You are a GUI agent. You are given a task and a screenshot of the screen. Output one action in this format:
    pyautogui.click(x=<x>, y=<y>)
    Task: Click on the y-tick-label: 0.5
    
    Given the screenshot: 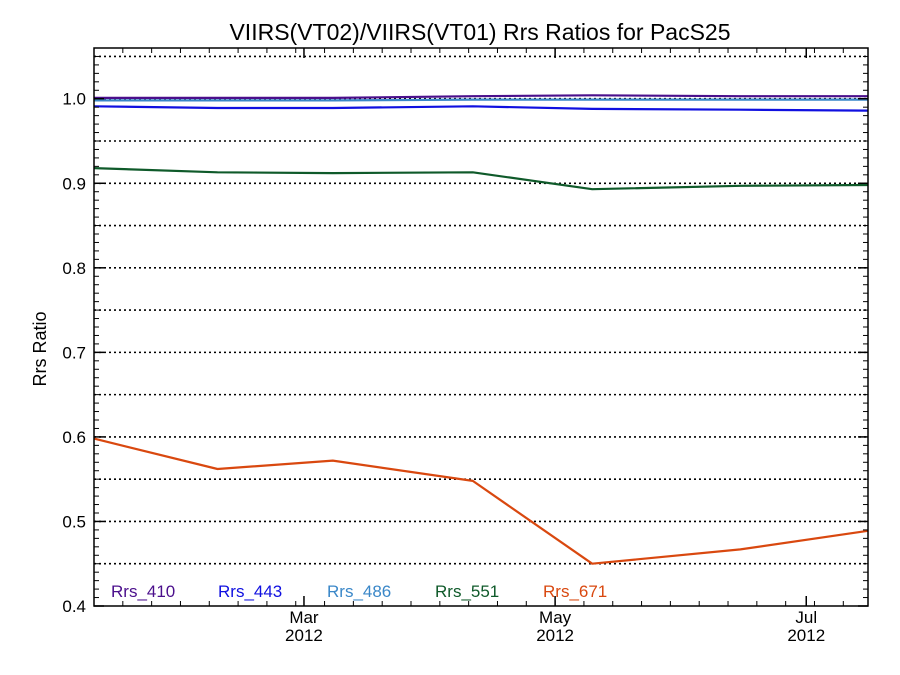 What is the action you would take?
    pyautogui.click(x=74, y=521)
    